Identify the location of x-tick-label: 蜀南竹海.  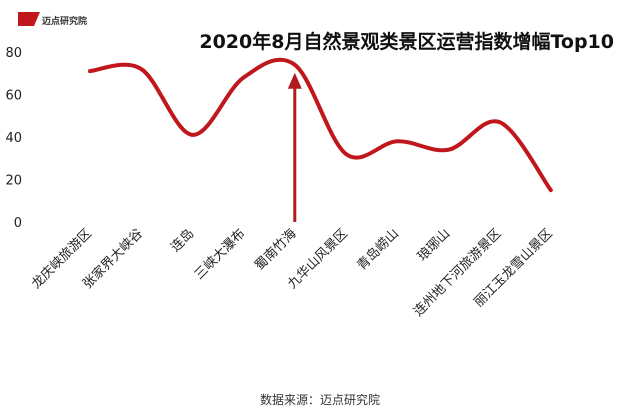
(276, 250).